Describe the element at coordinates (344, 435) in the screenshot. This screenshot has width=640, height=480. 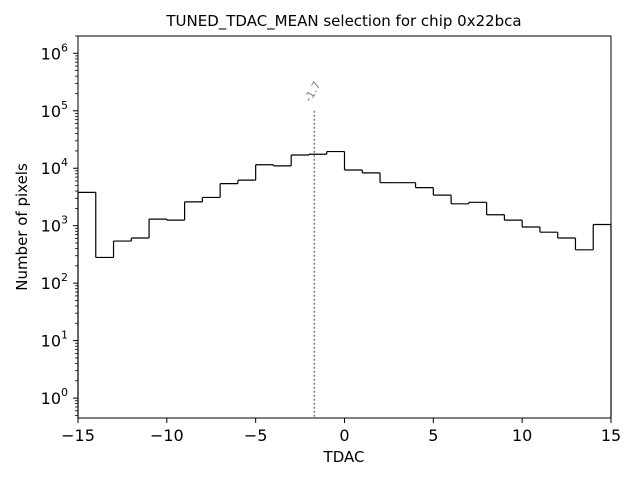
I see `x-tick-label: 0` at that location.